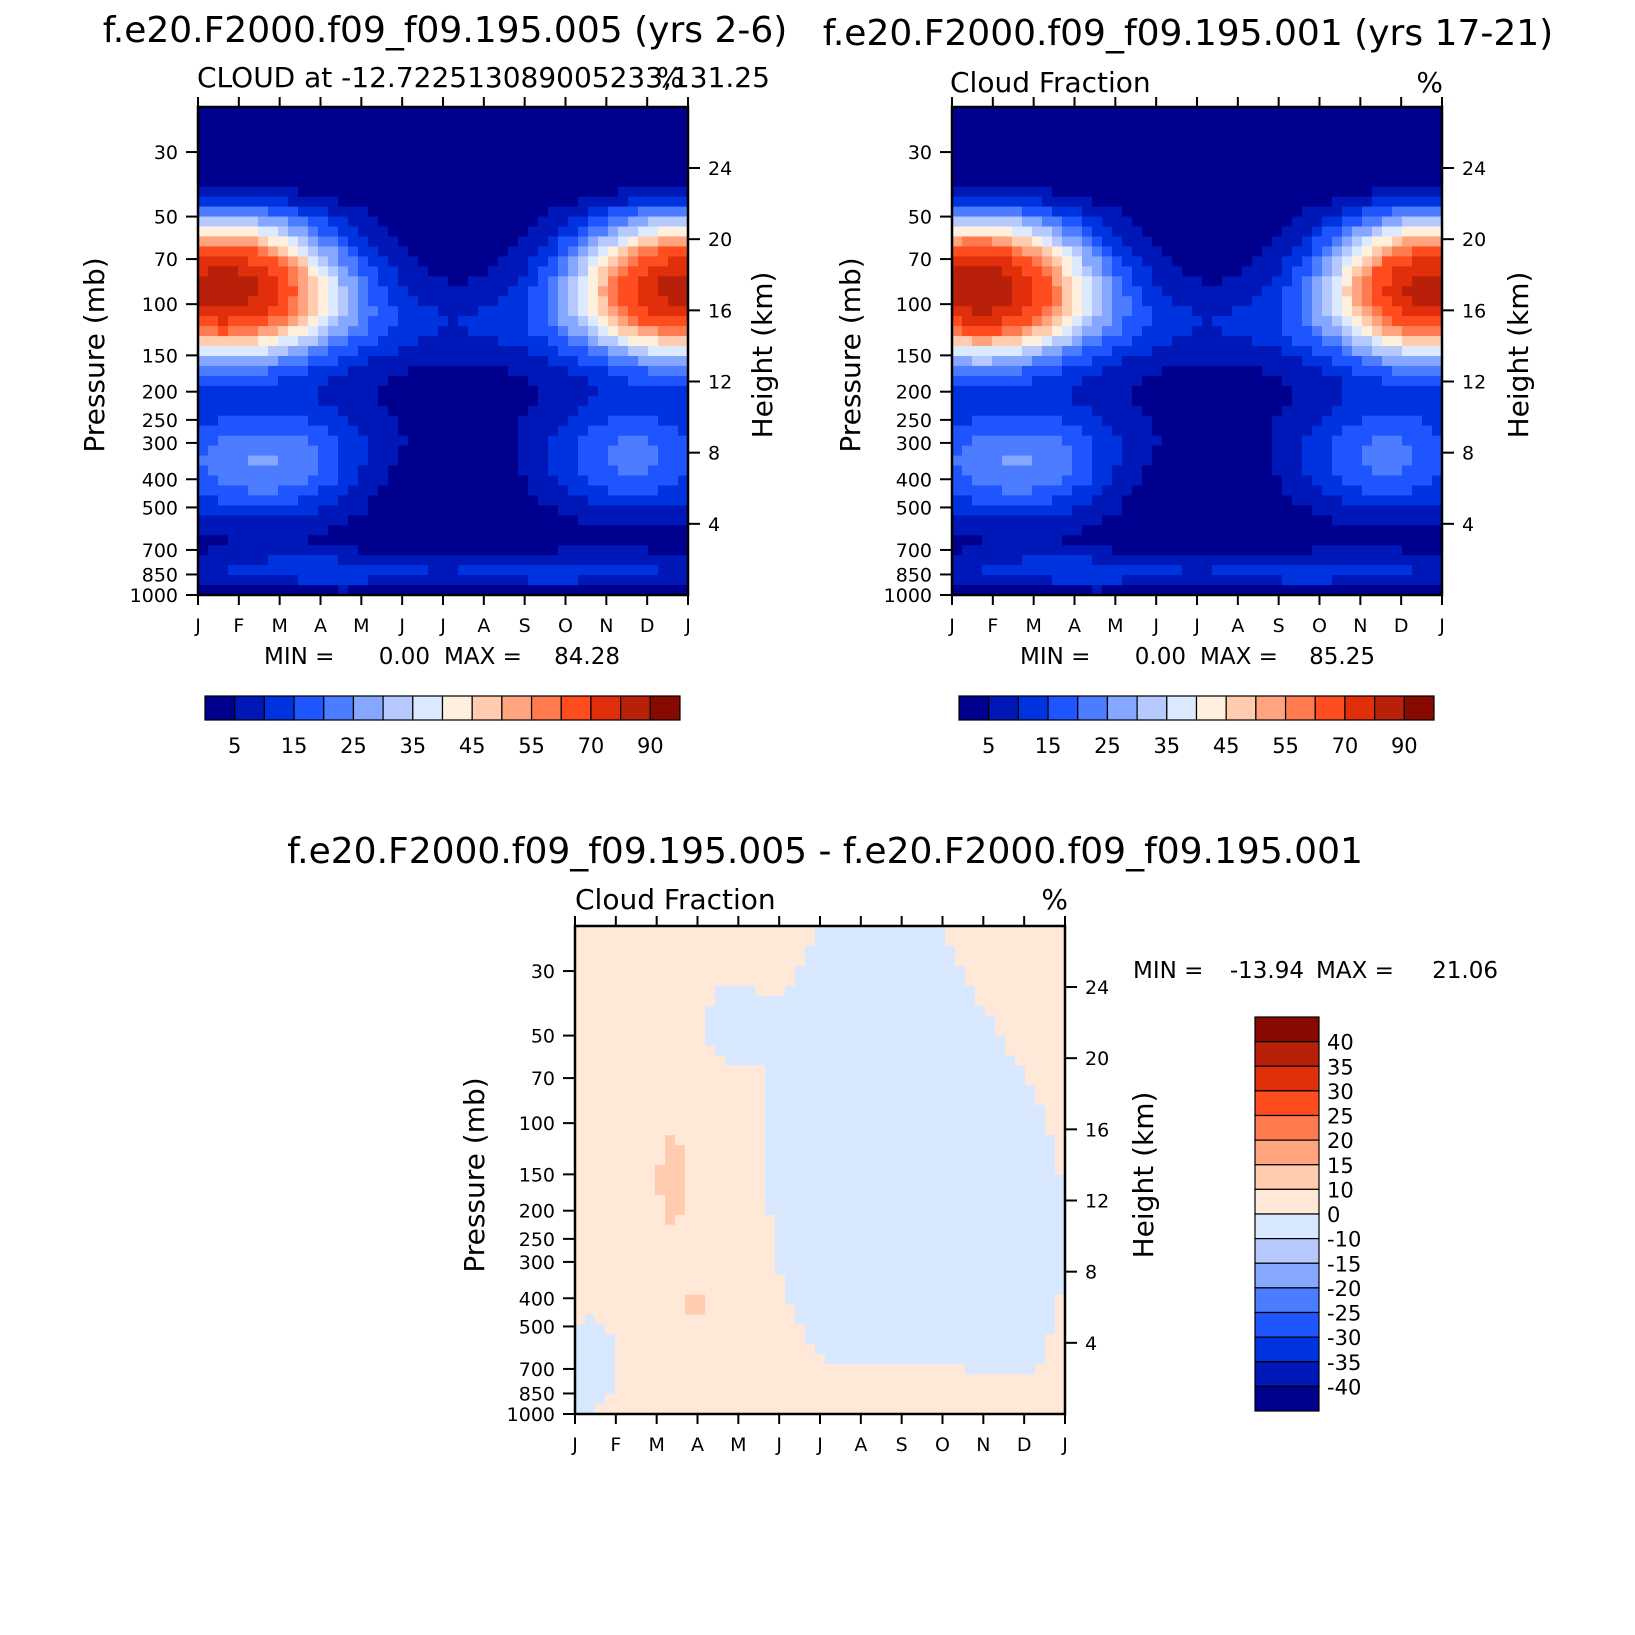 This screenshot has height=1635, width=1635. What do you see at coordinates (762, 355) in the screenshot?
I see `y2-axis-label: Height (km)` at bounding box center [762, 355].